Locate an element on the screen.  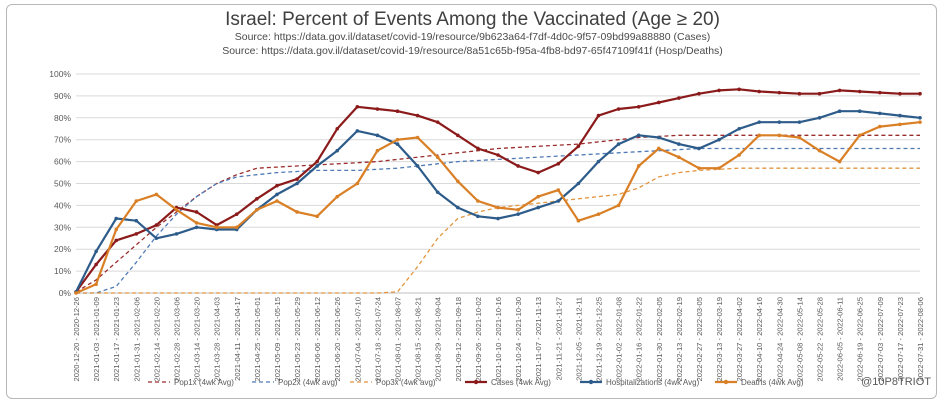
legend-label-pop2x: Pop2x (4wk avg) is located at coordinates (308, 382).